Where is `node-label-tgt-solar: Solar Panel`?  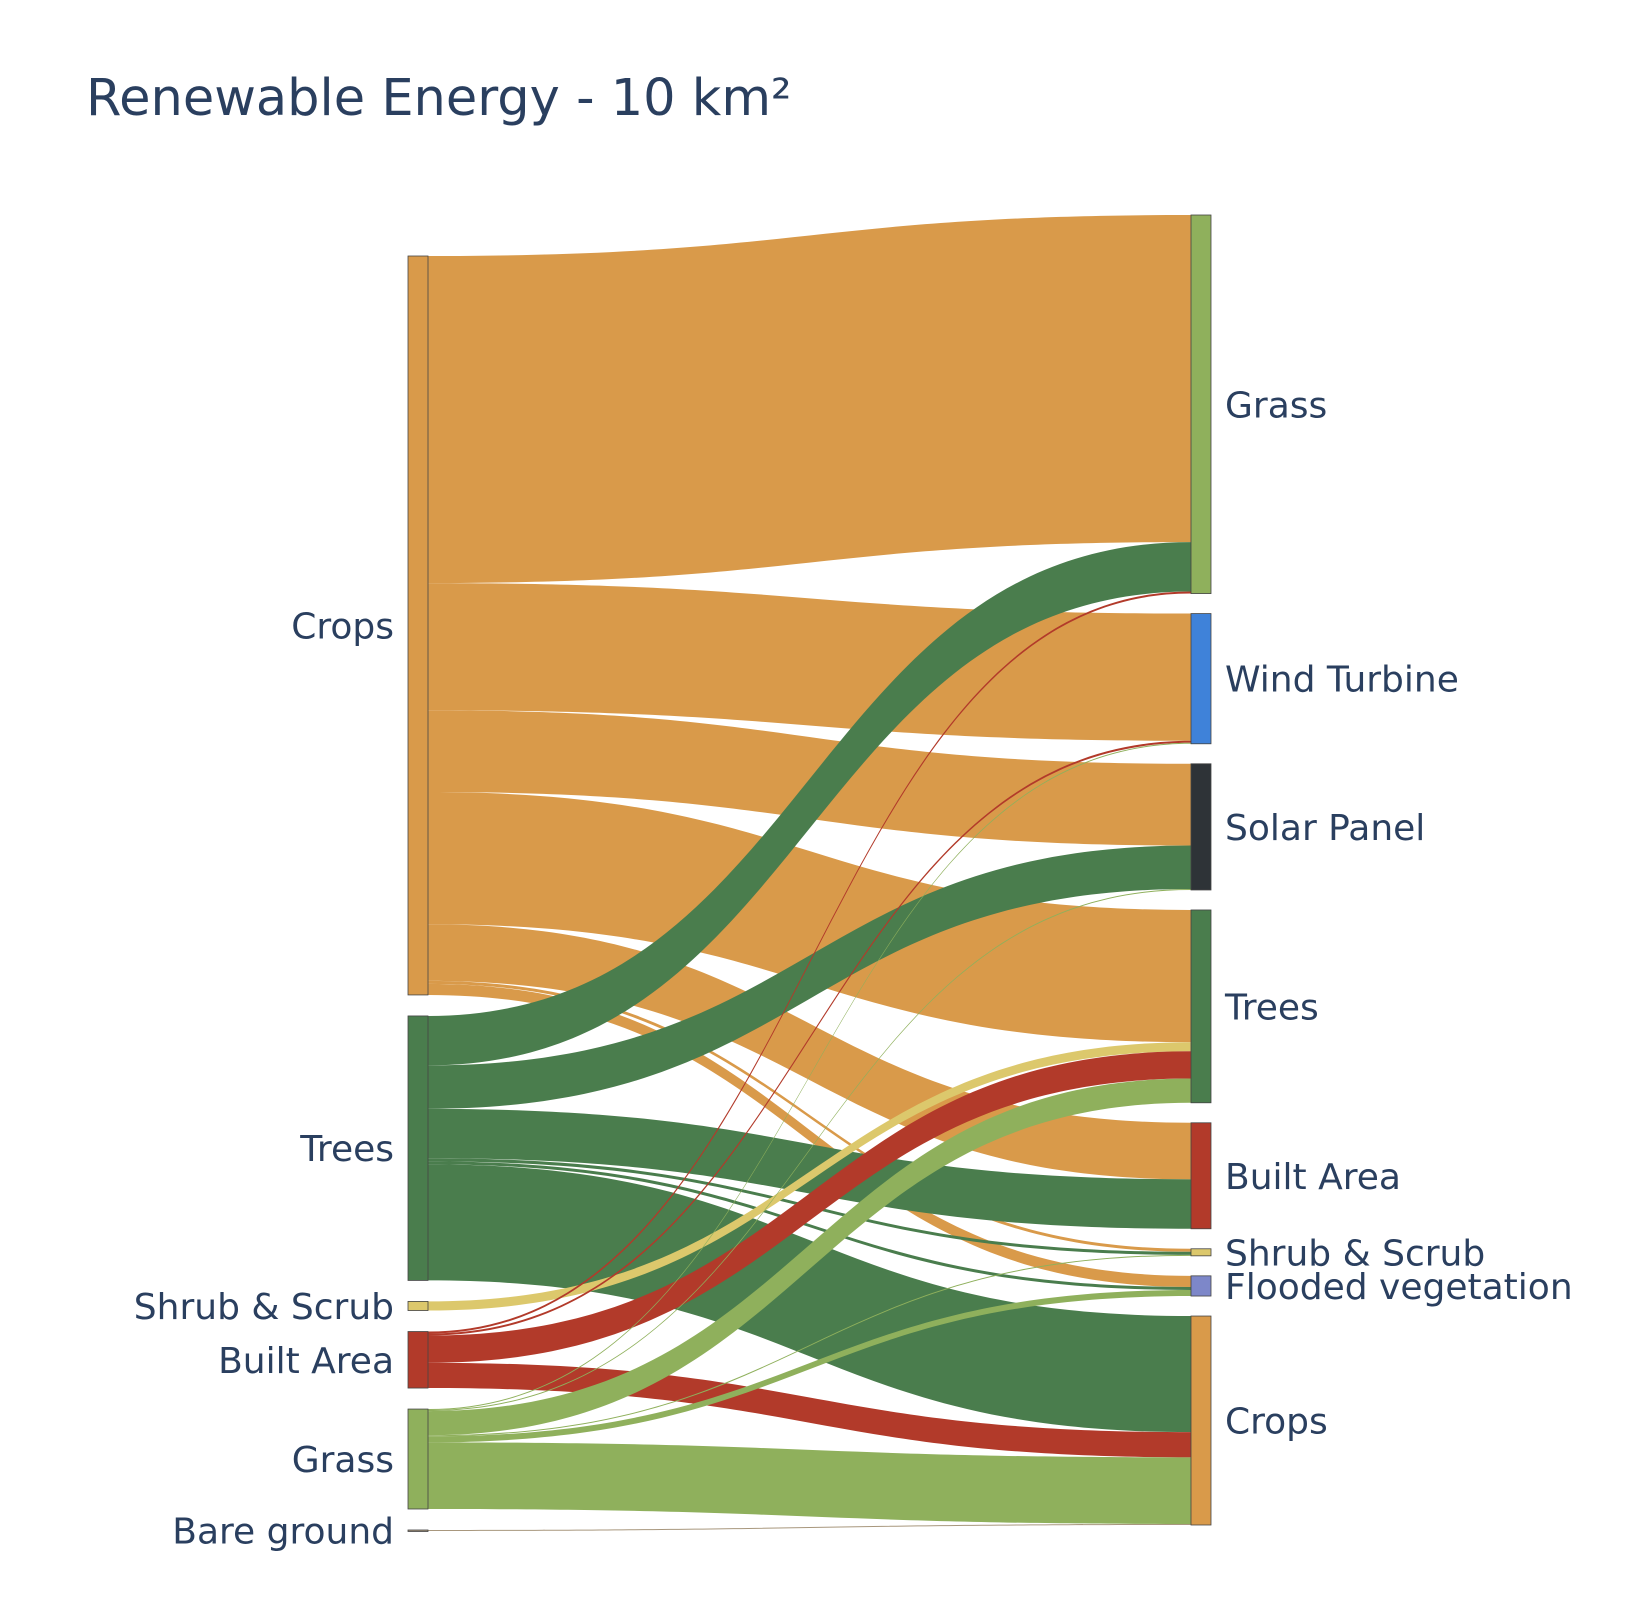
node-label-tgt-solar: Solar Panel is located at coordinates (1325, 828).